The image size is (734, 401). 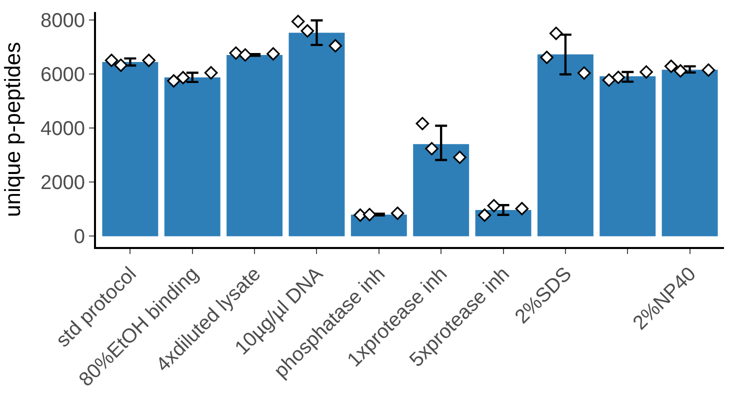 I want to click on y-tick-label: 2000, so click(x=62, y=183).